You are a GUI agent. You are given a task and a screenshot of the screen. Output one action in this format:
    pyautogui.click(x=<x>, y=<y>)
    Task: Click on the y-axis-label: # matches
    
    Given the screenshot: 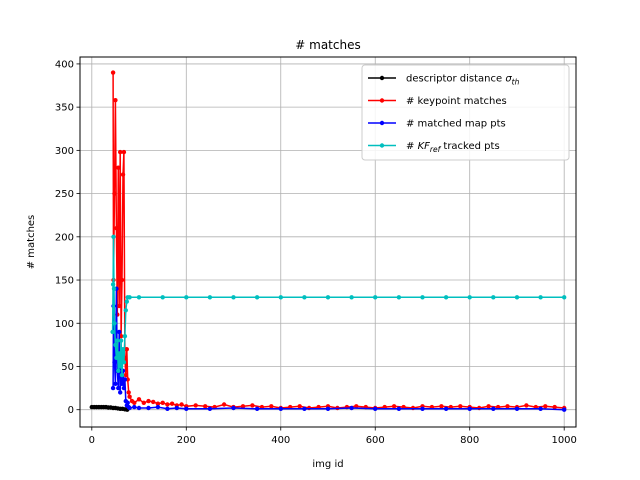 What is the action you would take?
    pyautogui.click(x=31, y=242)
    